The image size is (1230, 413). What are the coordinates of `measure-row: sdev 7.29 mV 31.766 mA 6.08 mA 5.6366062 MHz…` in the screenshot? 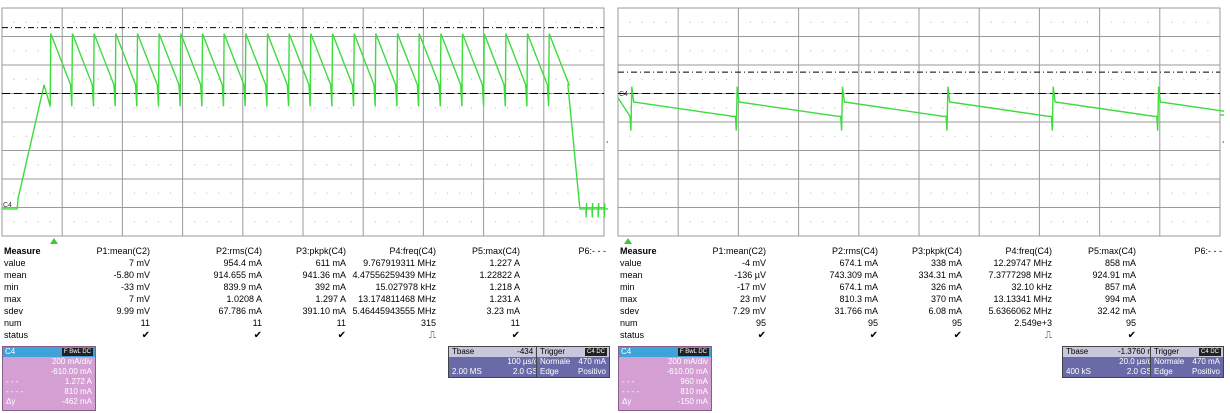 It's located at (920, 311).